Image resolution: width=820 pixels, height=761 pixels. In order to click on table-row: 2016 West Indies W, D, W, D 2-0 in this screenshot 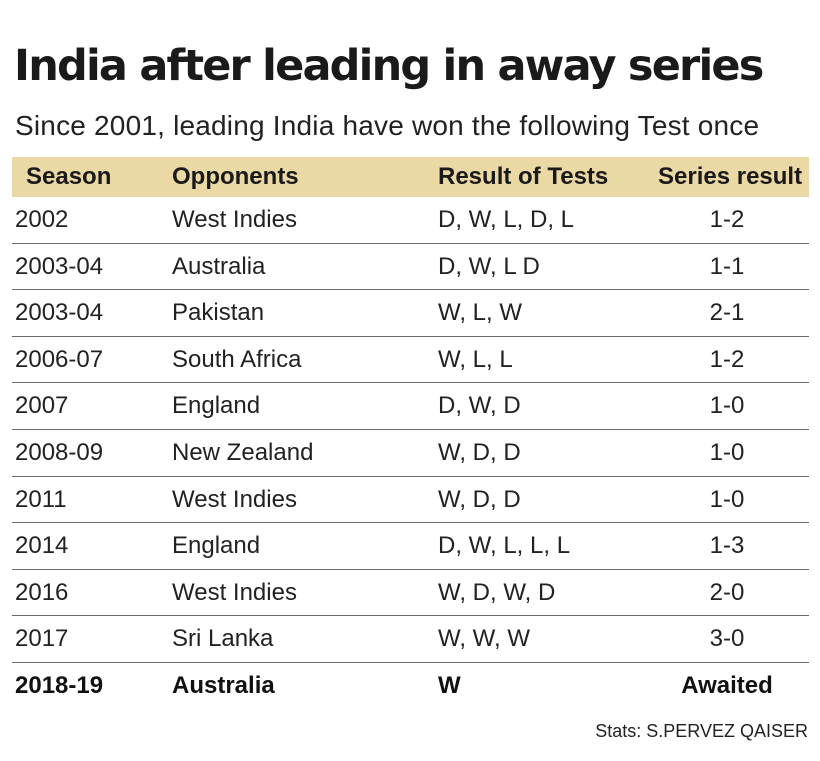, I will do `click(410, 593)`.